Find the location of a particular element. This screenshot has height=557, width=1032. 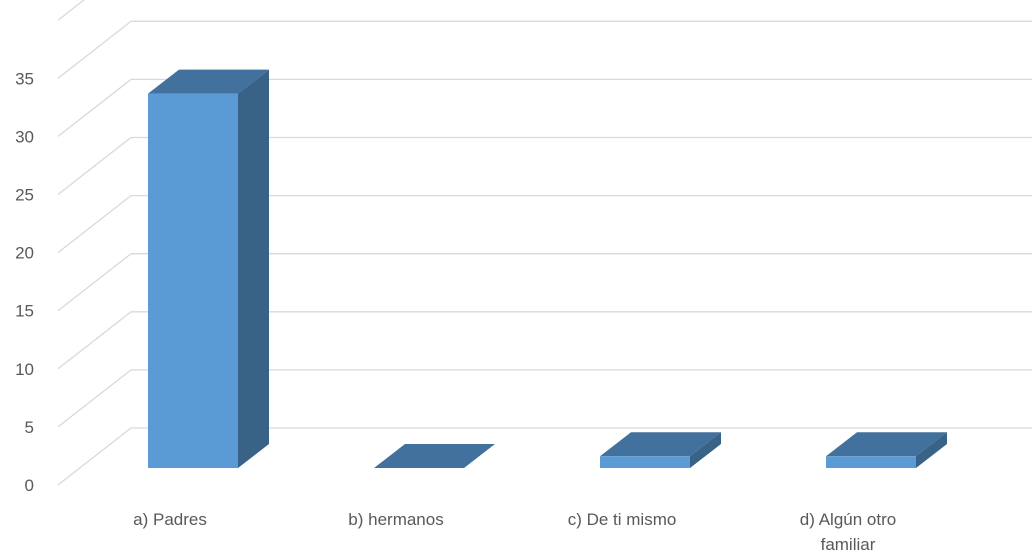

y-tick-label: 10 is located at coordinates (24, 369).